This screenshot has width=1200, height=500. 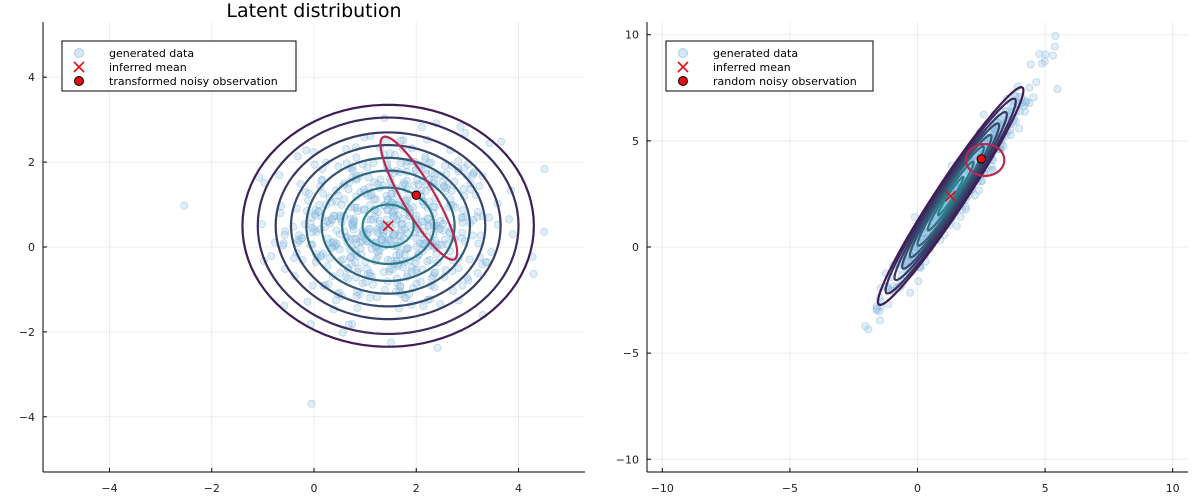 I want to click on x-tick-label: 5, so click(x=1045, y=488).